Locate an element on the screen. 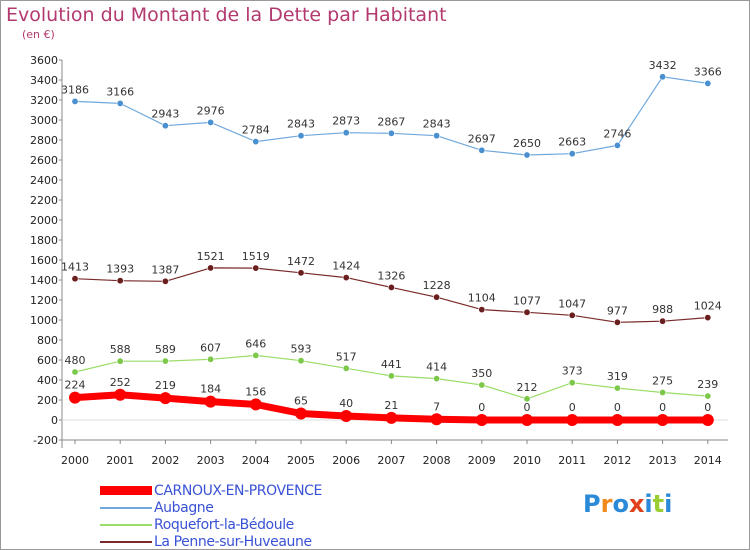  x-tick-label: 2005 is located at coordinates (301, 460).